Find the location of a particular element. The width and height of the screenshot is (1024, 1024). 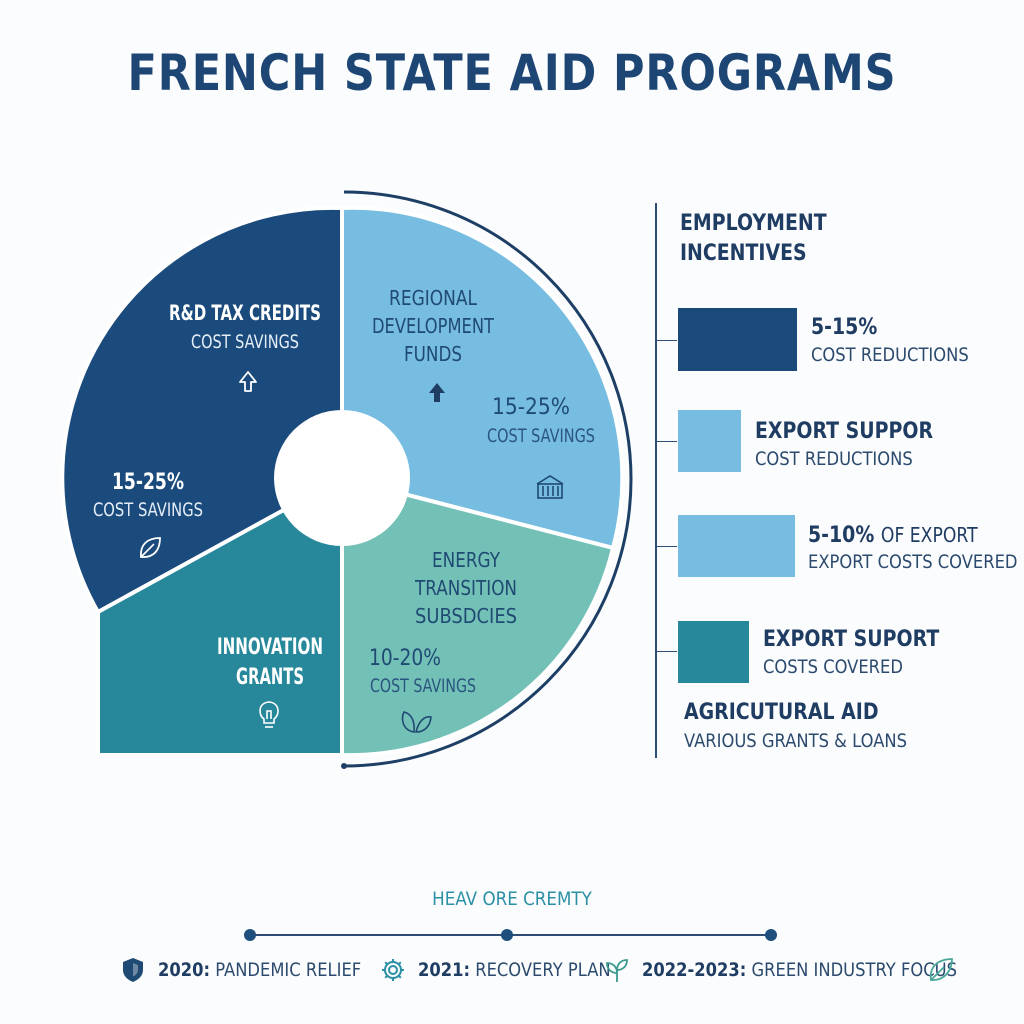

legend-item-1-desc: COST REDUCTIONS is located at coordinates (890, 355).